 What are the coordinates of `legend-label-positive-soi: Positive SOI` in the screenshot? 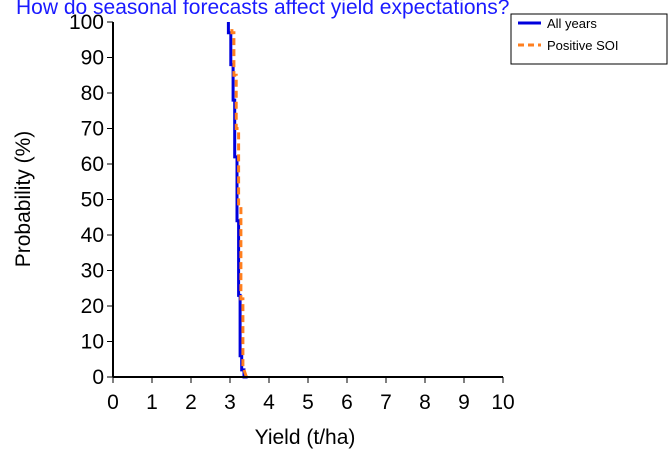 It's located at (583, 45).